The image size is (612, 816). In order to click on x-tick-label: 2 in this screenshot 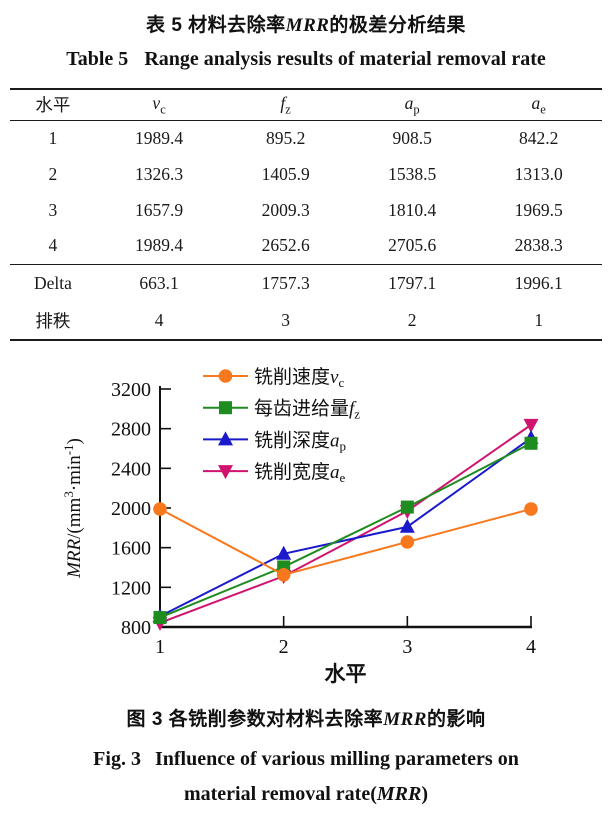, I will do `click(284, 647)`.